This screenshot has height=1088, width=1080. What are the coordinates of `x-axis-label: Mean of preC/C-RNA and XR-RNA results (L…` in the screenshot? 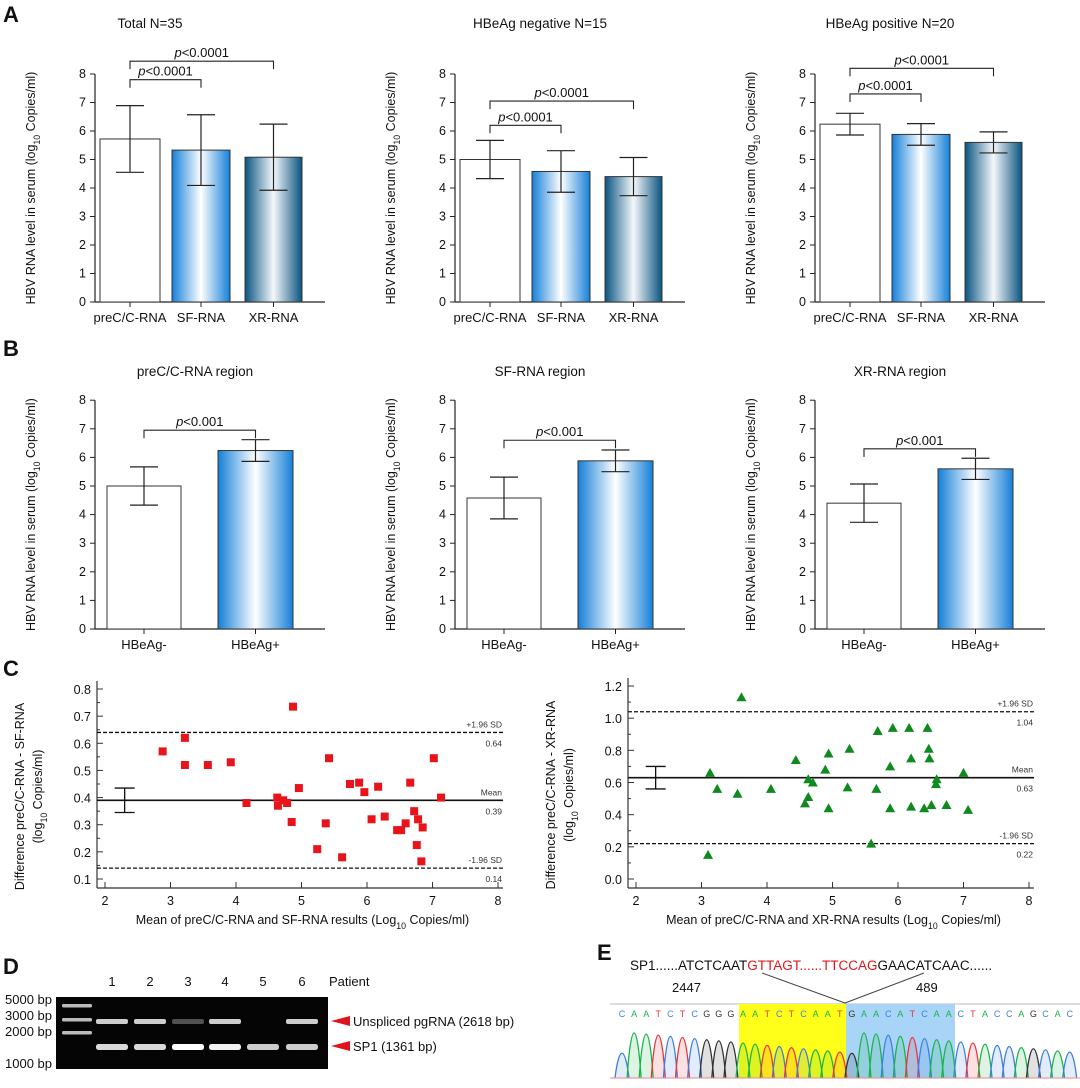 It's located at (833, 922).